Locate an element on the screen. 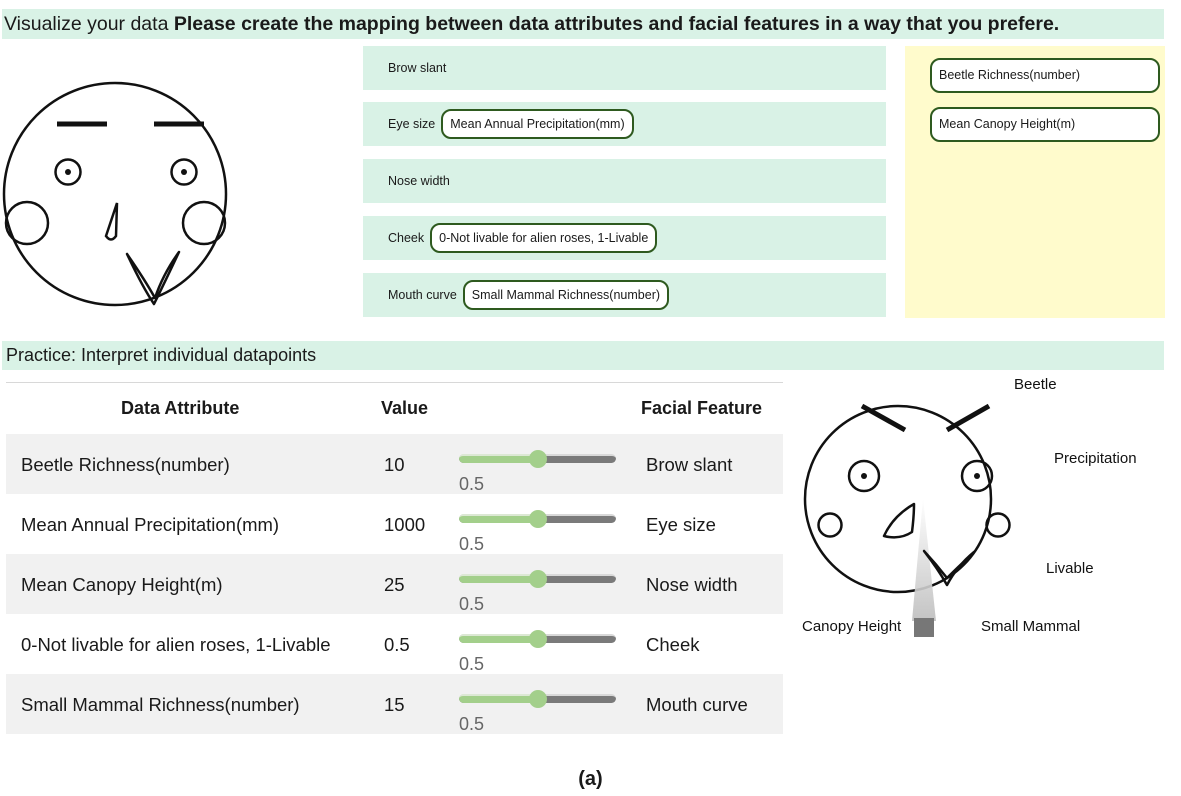  feature-label: Brow slant is located at coordinates (417, 68).